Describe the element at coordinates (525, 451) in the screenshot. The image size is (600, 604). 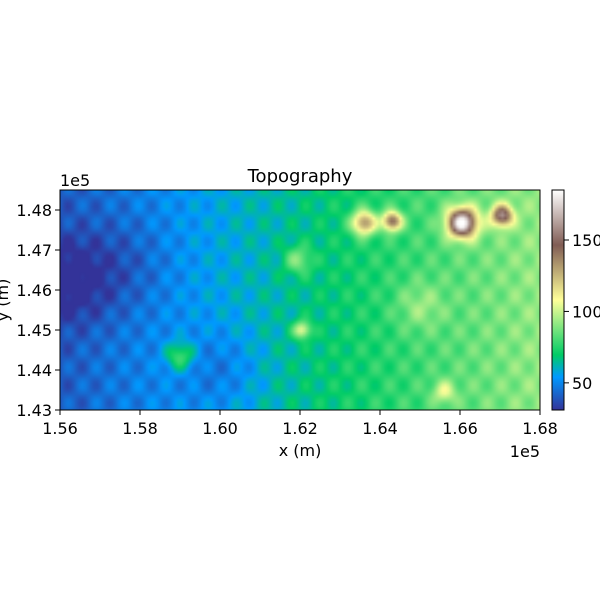
I see `x-axis-offset-label: 1e5` at that location.